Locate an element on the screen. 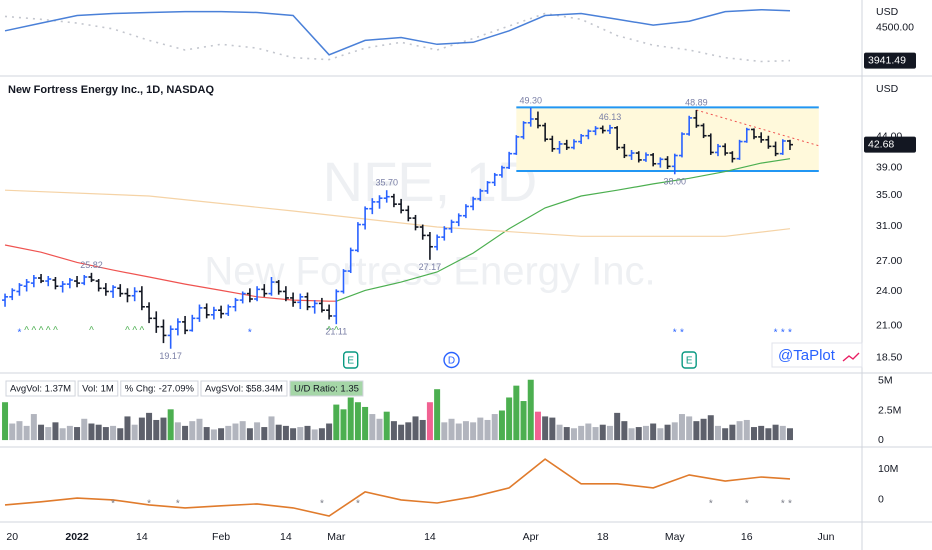 Image resolution: width=932 pixels, height=550 pixels. price-annotation: 27.17 is located at coordinates (430, 267).